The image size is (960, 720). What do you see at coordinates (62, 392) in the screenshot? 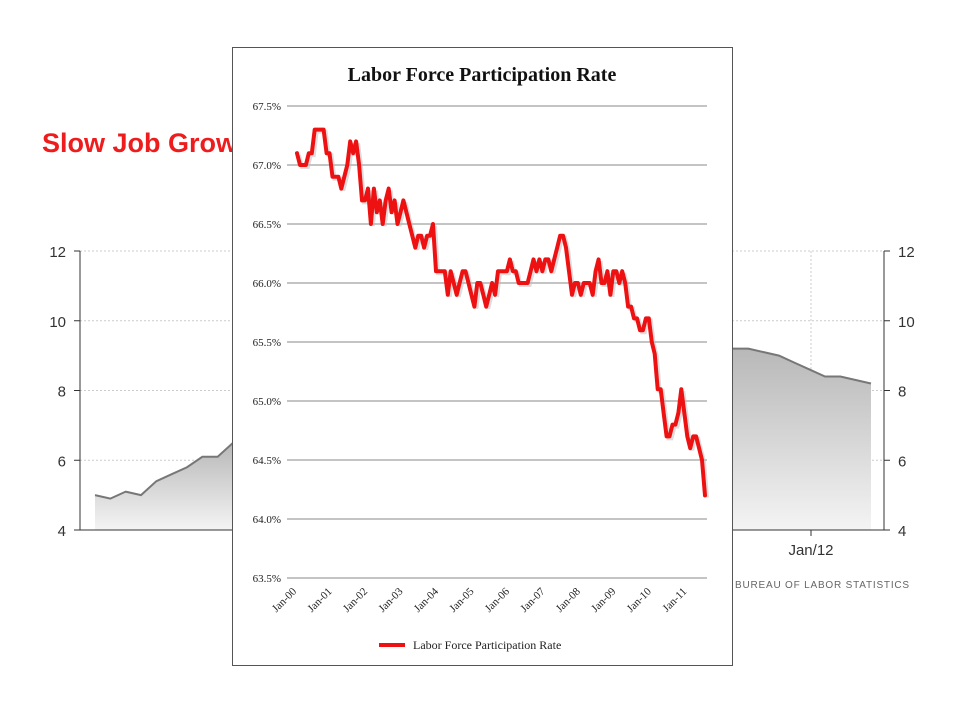
I see `bg-y-tick-label-left: 8` at bounding box center [62, 392].